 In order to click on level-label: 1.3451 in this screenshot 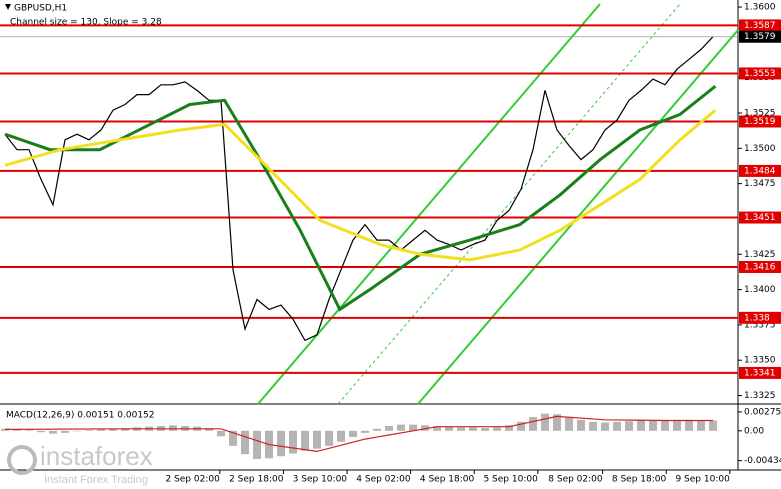, I will do `click(760, 218)`.